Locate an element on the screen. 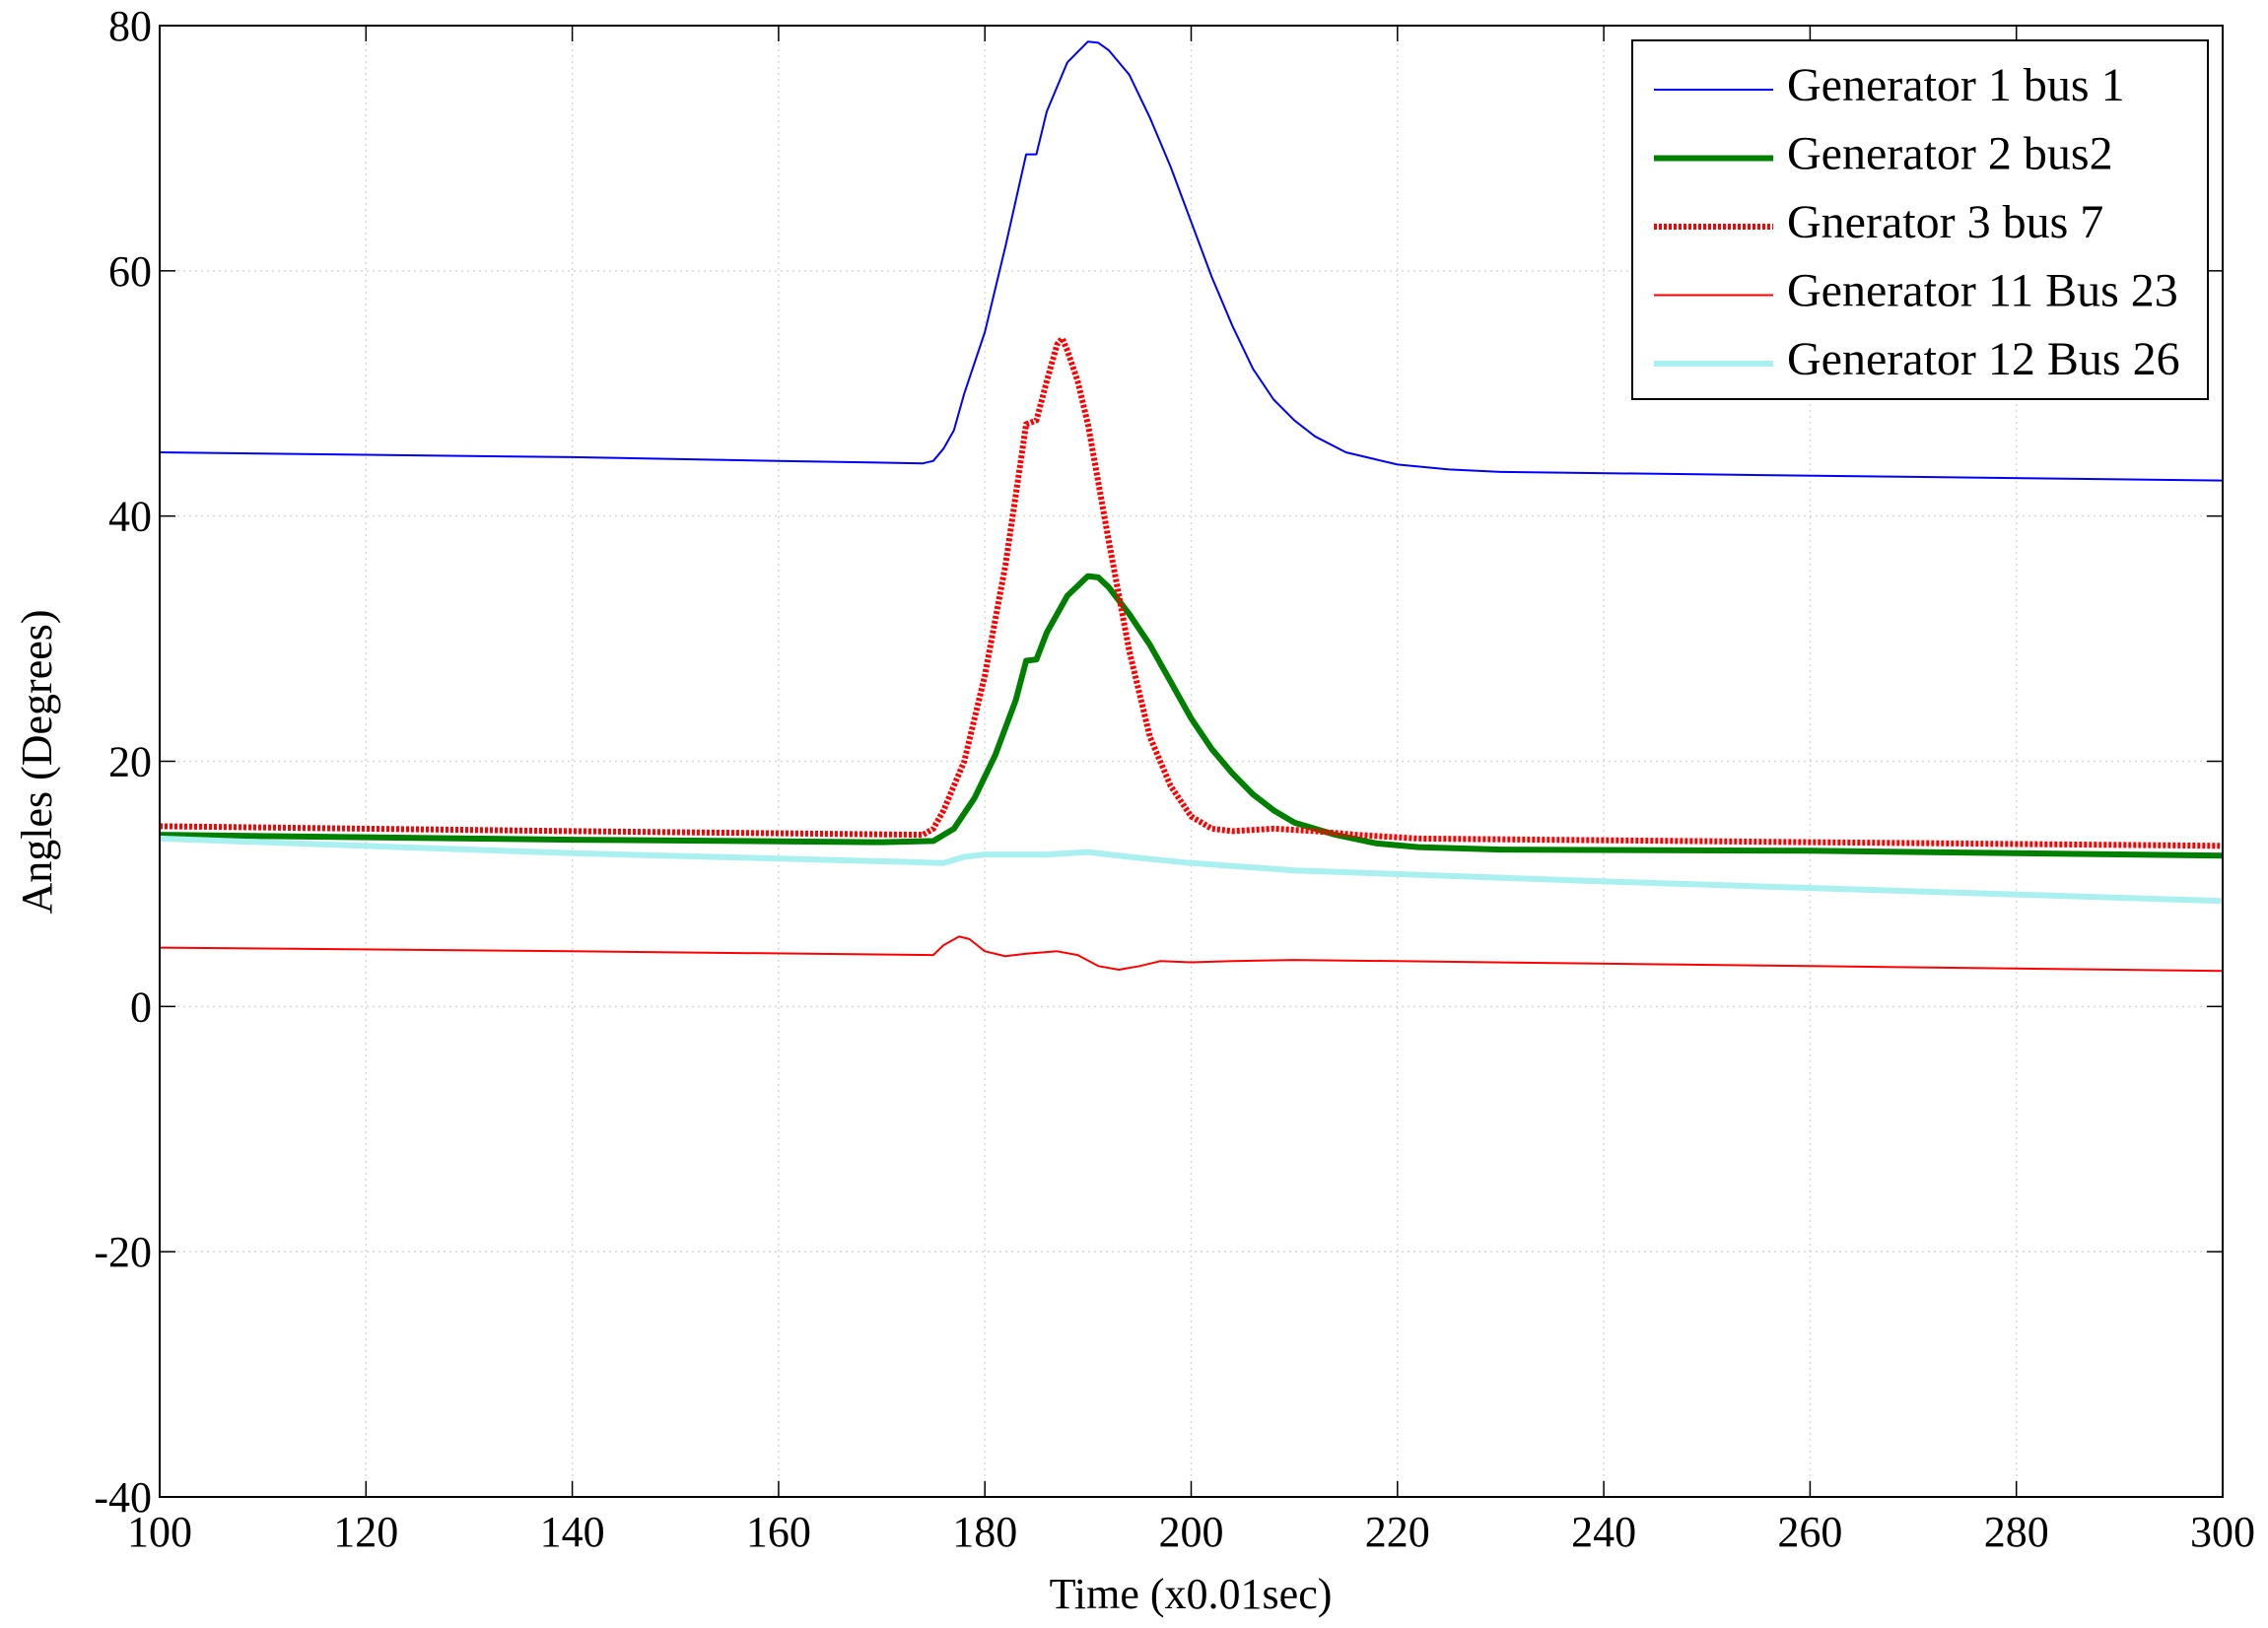 This screenshot has width=2268, height=1628. x-tick-label: 300 is located at coordinates (2222, 1532).